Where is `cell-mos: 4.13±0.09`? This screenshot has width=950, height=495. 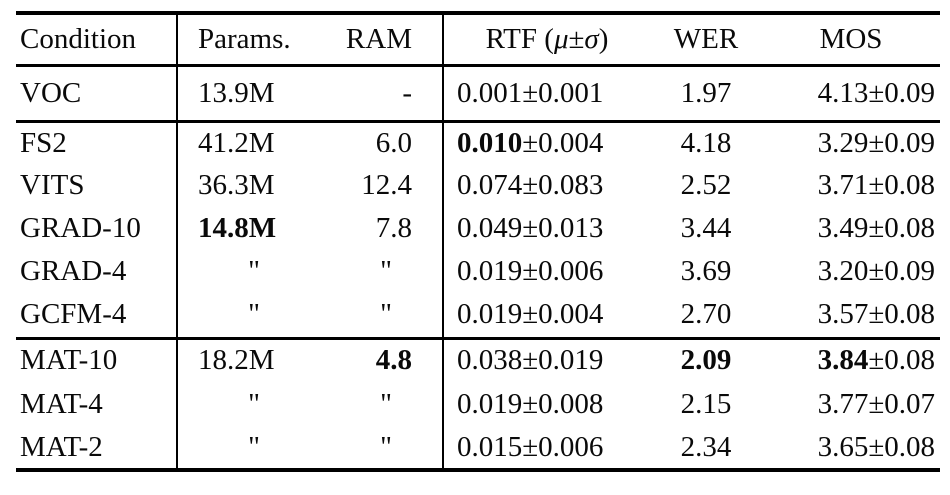 cell-mos: 4.13±0.09 is located at coordinates (851, 93).